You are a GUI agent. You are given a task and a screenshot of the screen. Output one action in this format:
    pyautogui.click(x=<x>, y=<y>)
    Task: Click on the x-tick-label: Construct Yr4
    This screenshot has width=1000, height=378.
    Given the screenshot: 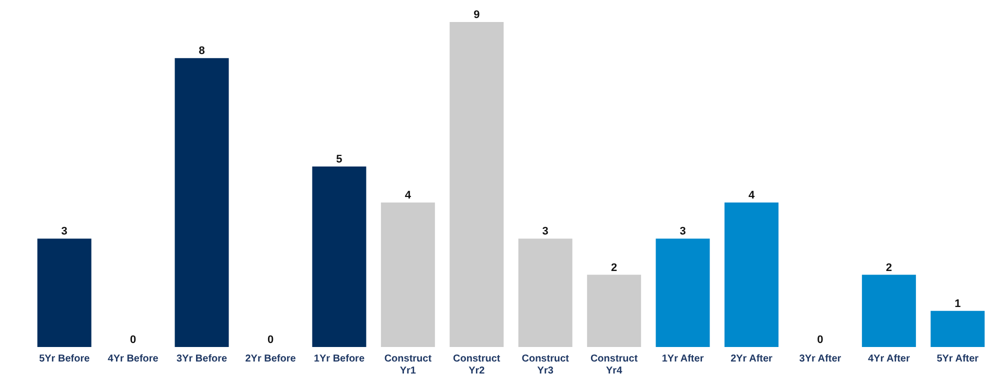 What is the action you would take?
    pyautogui.click(x=614, y=365)
    